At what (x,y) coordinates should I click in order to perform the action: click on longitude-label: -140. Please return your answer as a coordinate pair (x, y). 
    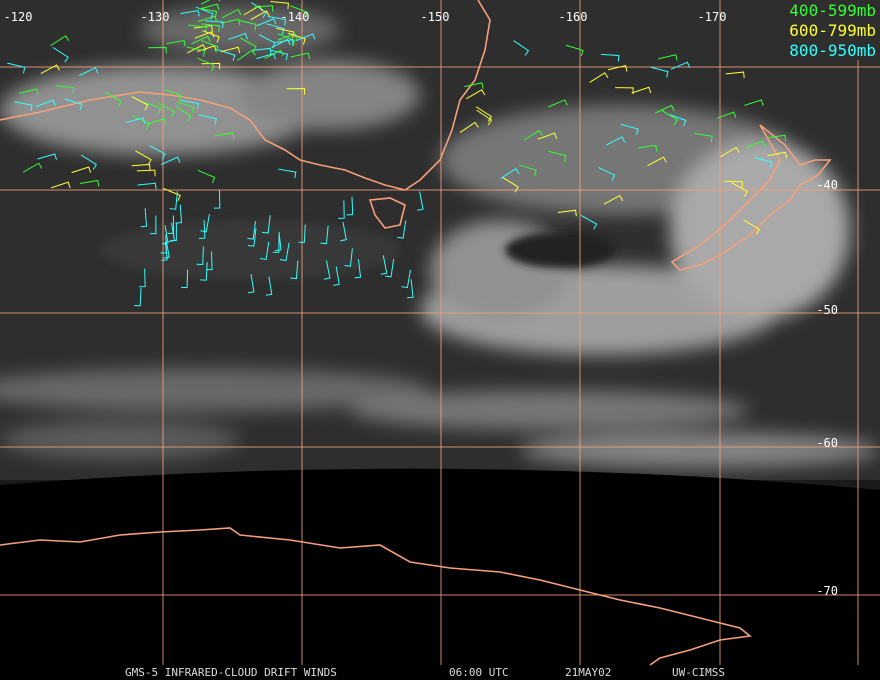
    Looking at the image, I should click on (295, 17).